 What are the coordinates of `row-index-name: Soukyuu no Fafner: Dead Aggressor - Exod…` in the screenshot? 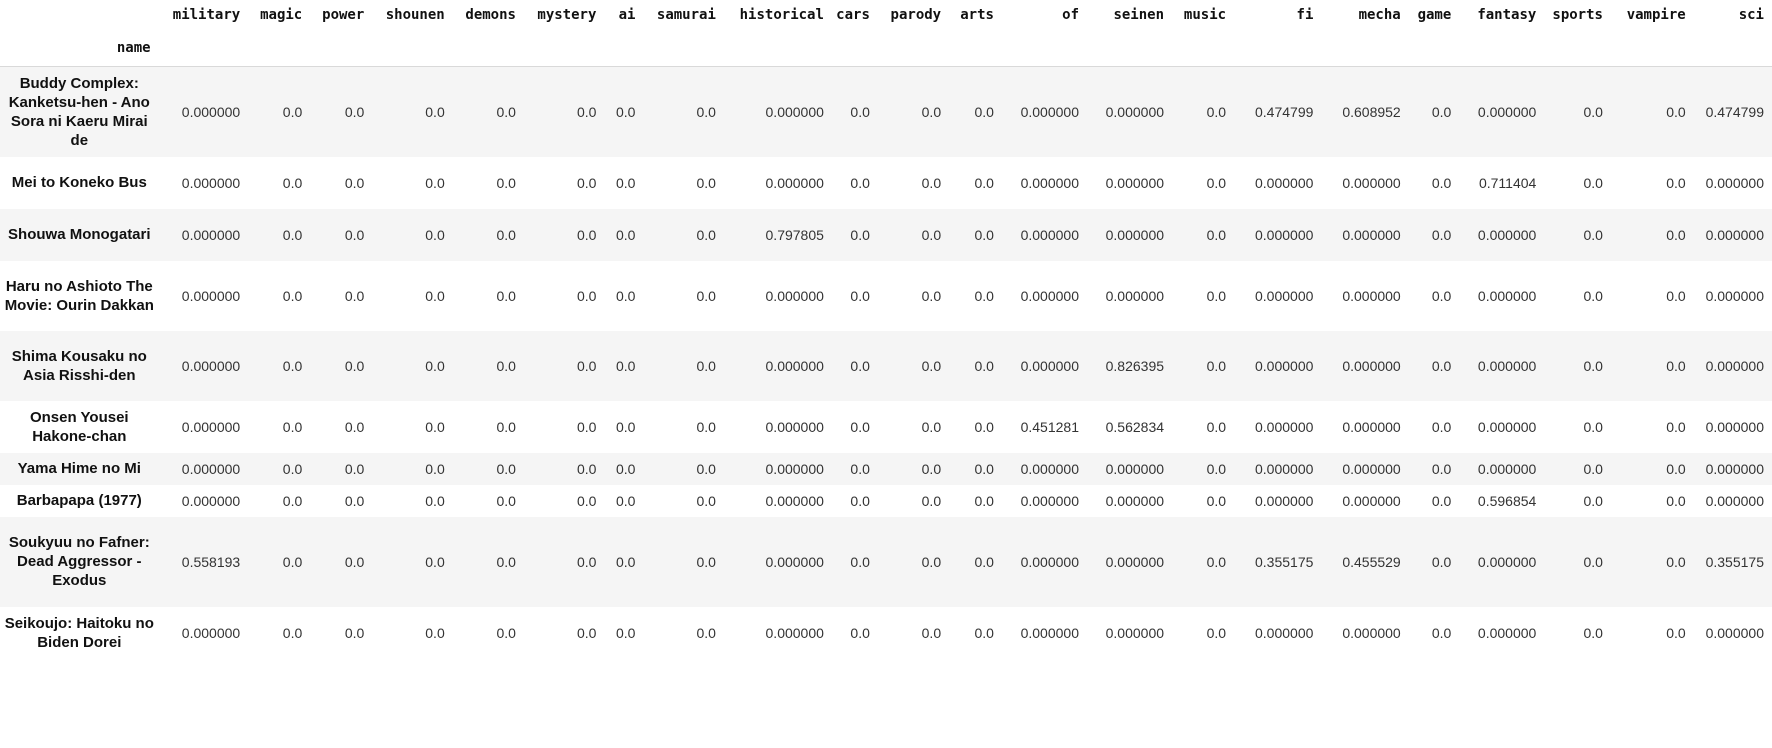 It's located at (79, 561).